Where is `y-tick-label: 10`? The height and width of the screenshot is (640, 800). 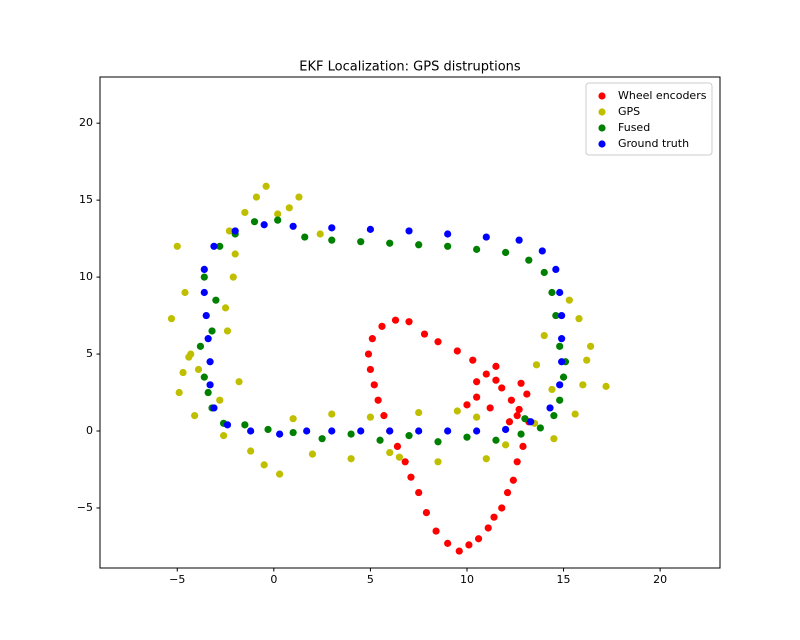 y-tick-label: 10 is located at coordinates (86, 276).